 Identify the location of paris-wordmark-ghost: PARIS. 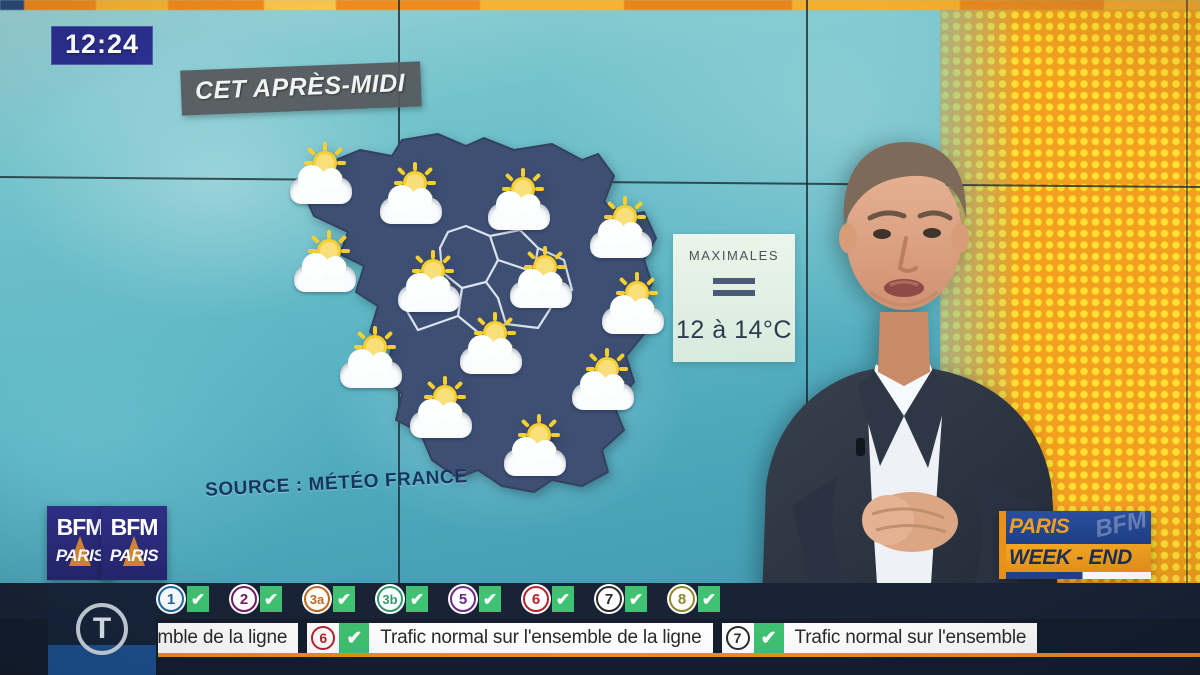
(80, 555).